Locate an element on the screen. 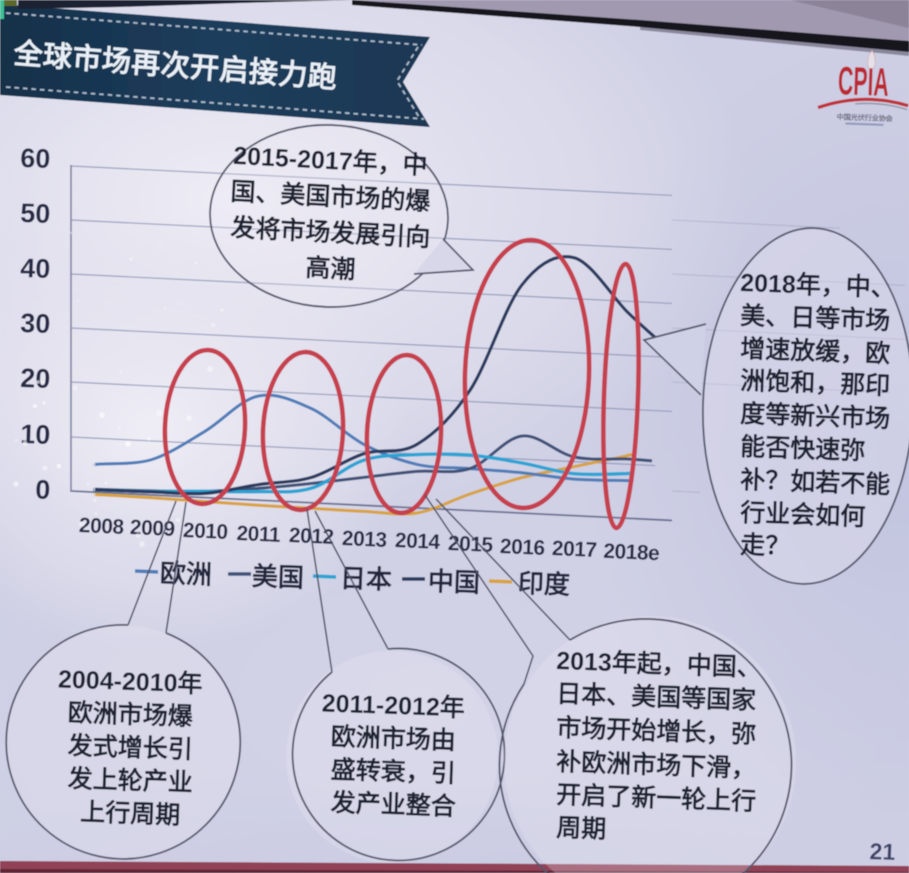  svg-text: 2017 is located at coordinates (574, 549).